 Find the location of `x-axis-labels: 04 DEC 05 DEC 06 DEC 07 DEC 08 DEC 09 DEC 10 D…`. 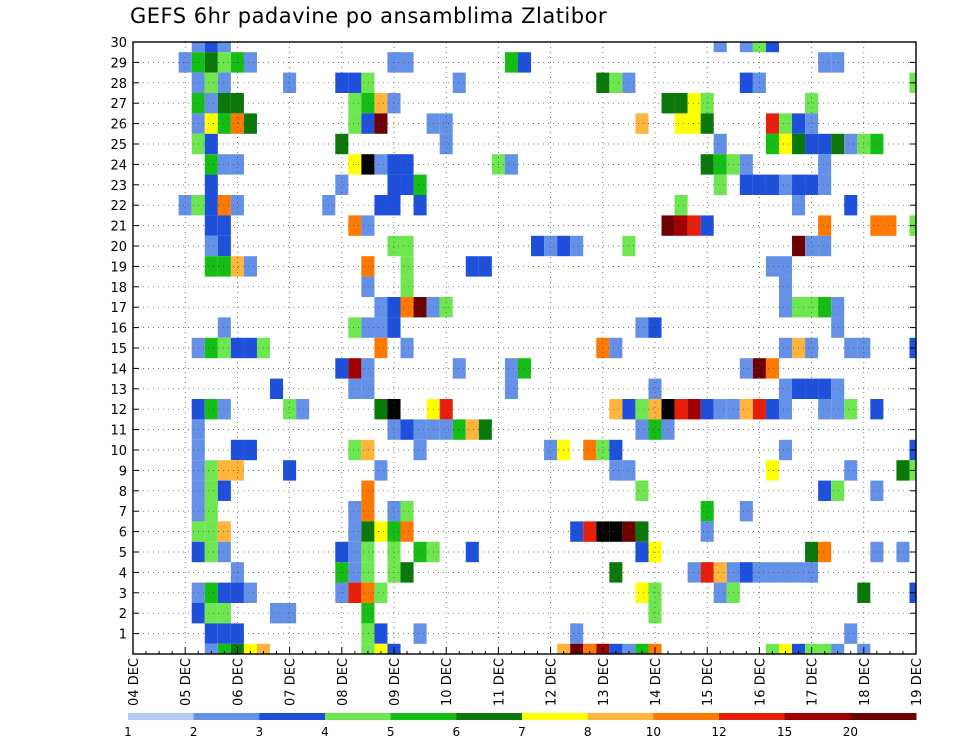

x-axis-labels: 04 DEC 05 DEC 06 DEC 07 DEC 08 DEC 09 DEC 10 D… is located at coordinates (526, 682).